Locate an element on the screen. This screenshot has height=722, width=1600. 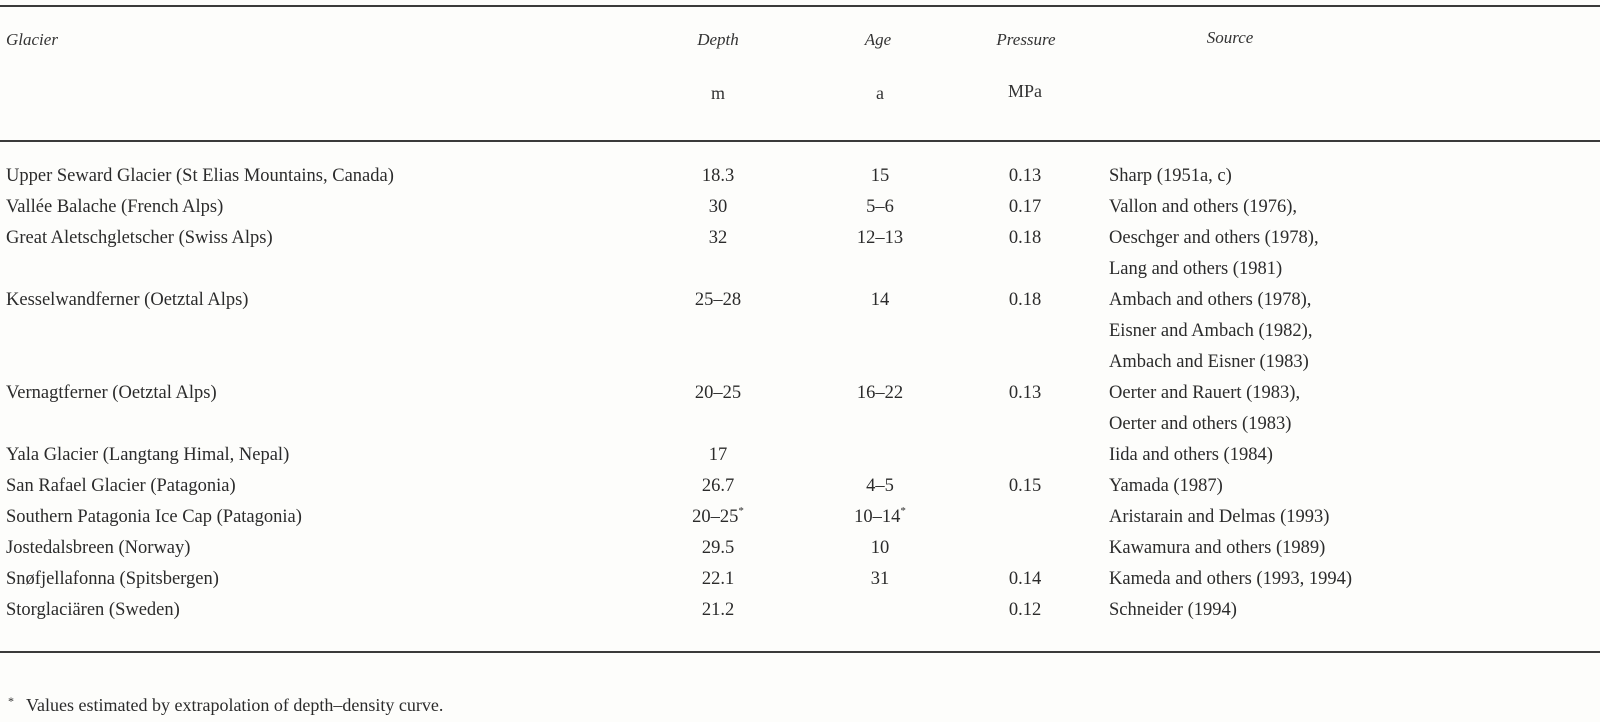
header-pressure: Pressure is located at coordinates (1026, 39).